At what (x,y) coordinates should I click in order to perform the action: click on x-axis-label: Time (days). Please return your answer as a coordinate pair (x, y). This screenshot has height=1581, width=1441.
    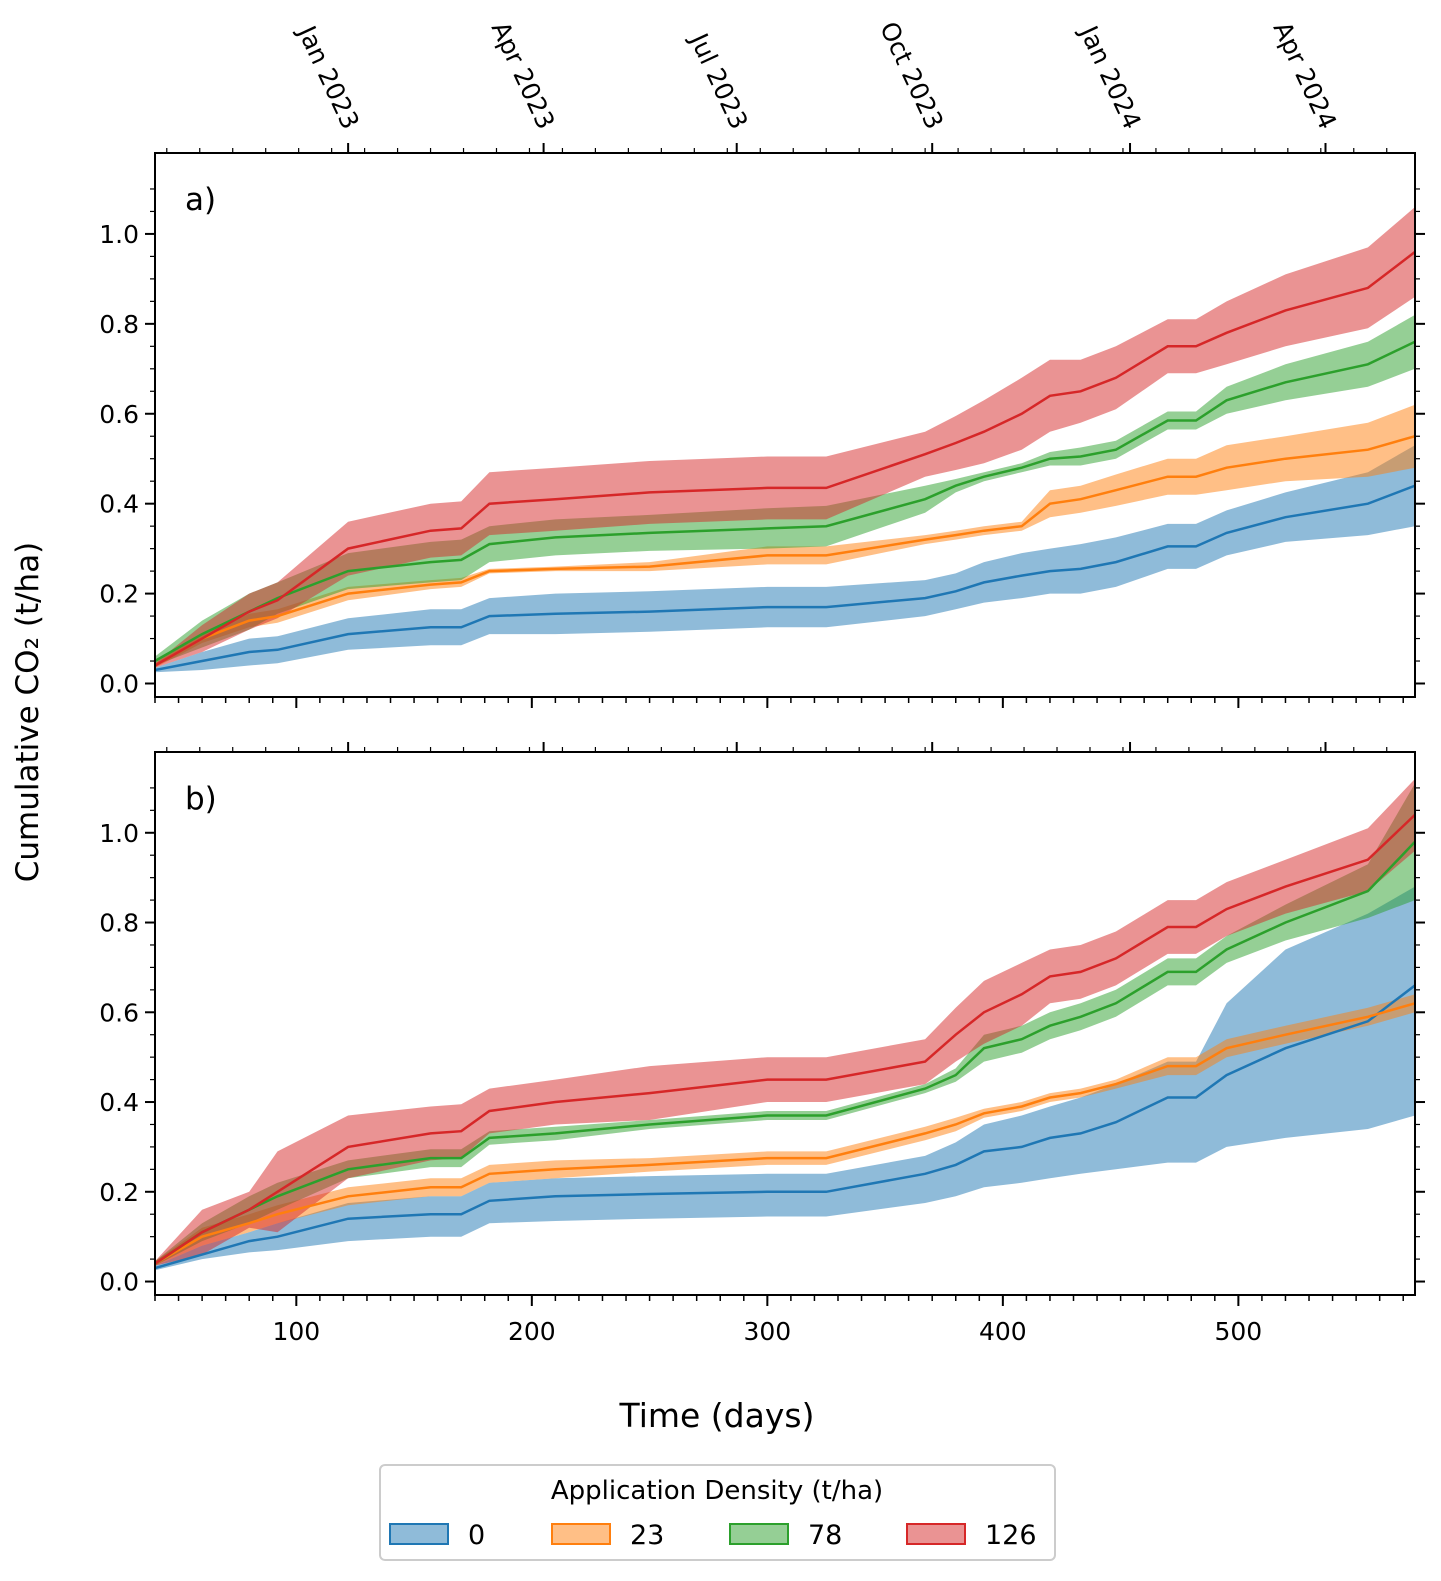
    Looking at the image, I should click on (717, 1415).